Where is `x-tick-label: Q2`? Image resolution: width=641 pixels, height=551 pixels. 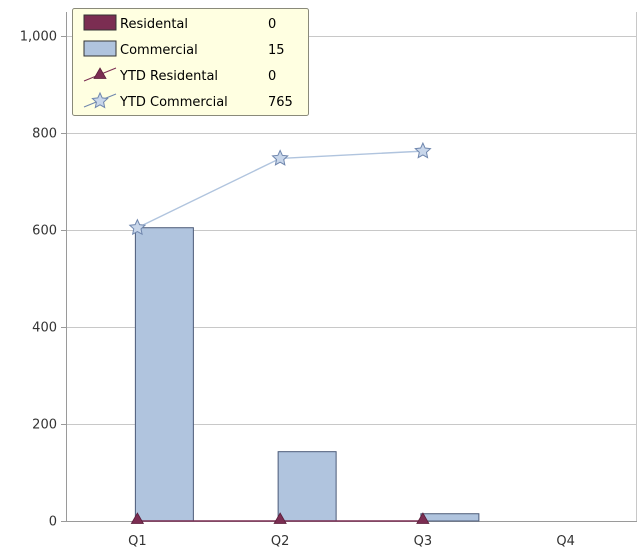
x-tick-label: Q2 is located at coordinates (280, 541).